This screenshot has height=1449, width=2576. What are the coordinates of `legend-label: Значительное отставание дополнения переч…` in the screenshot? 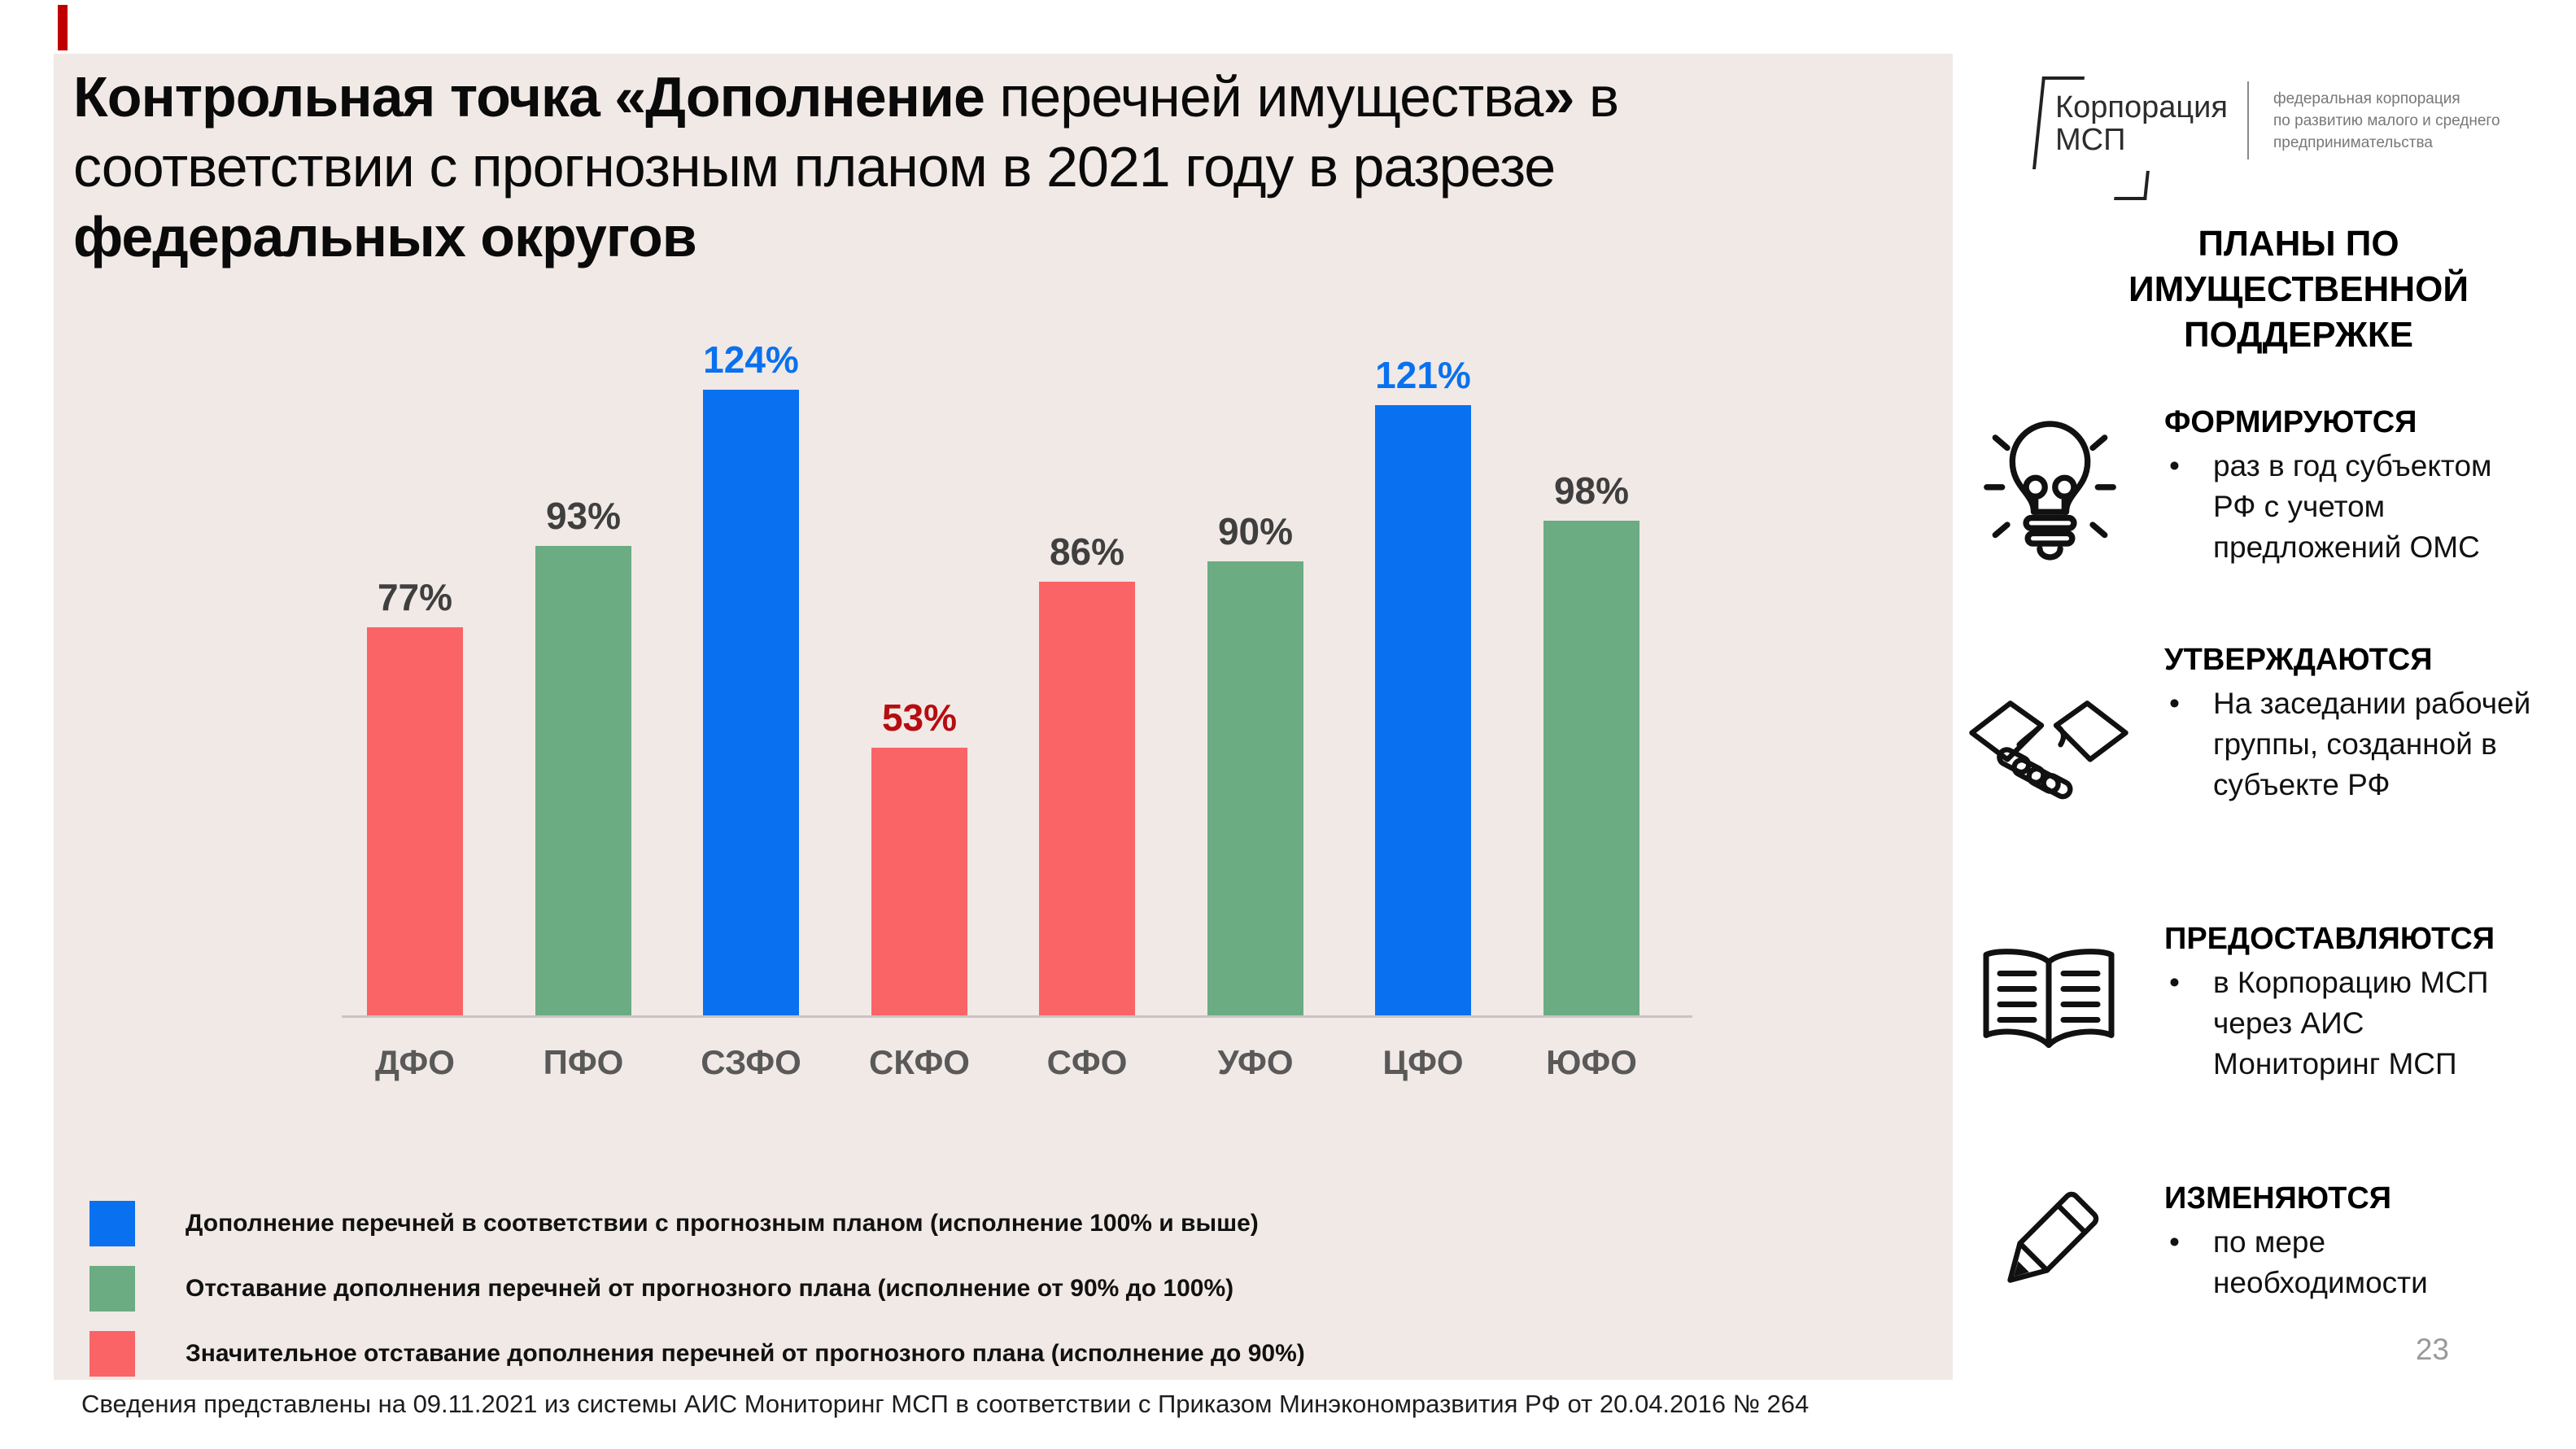 It's located at (745, 1353).